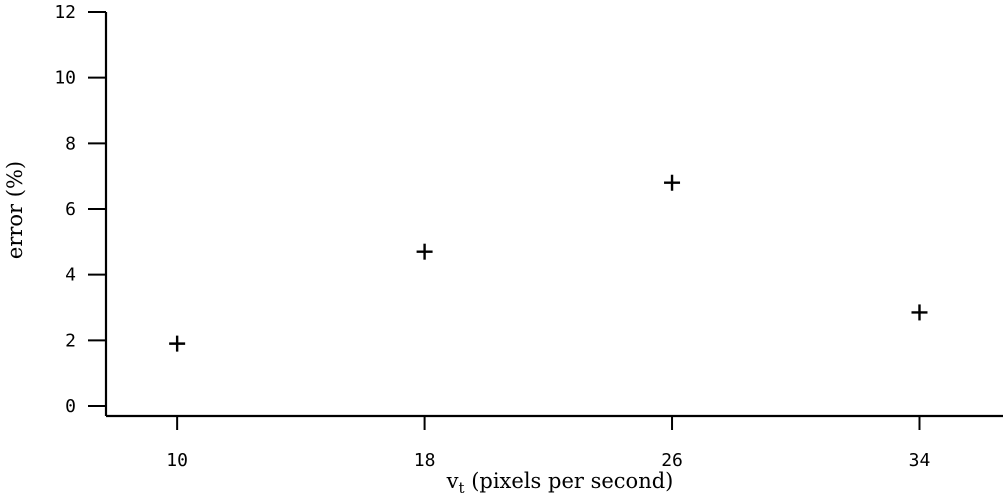 This screenshot has height=498, width=1006. What do you see at coordinates (65, 12) in the screenshot?
I see `y-tick-label-12: 12` at bounding box center [65, 12].